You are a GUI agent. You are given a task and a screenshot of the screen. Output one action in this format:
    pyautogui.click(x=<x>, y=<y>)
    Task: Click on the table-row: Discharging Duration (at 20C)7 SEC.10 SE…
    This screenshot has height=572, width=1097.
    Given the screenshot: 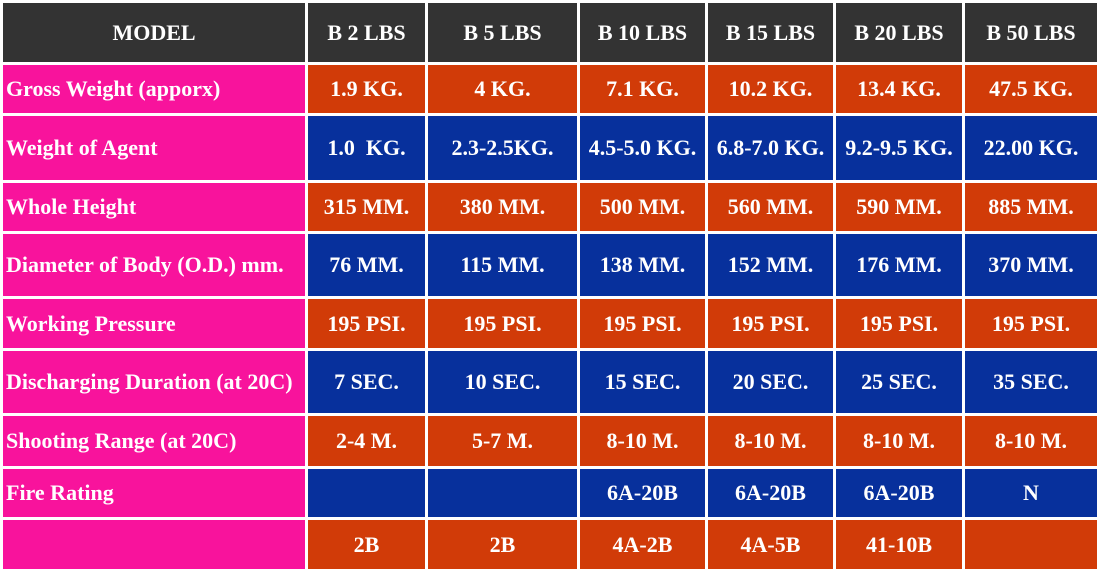 What is the action you would take?
    pyautogui.click(x=549, y=382)
    